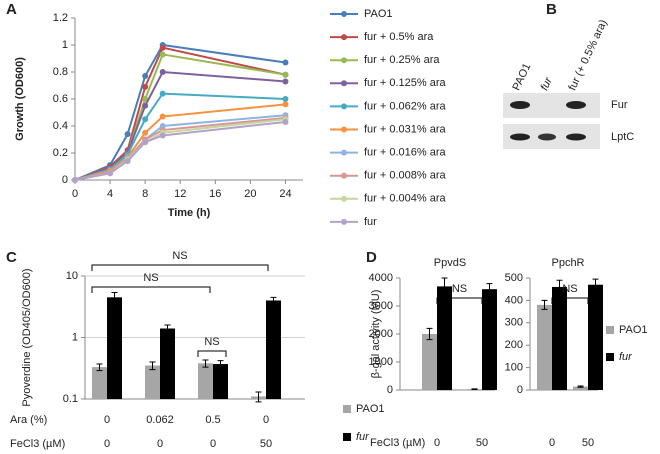 The image size is (660, 454). Describe the element at coordinates (397, 443) in the screenshot. I see `x-axis-label: FeCl3 (µM)` at that location.